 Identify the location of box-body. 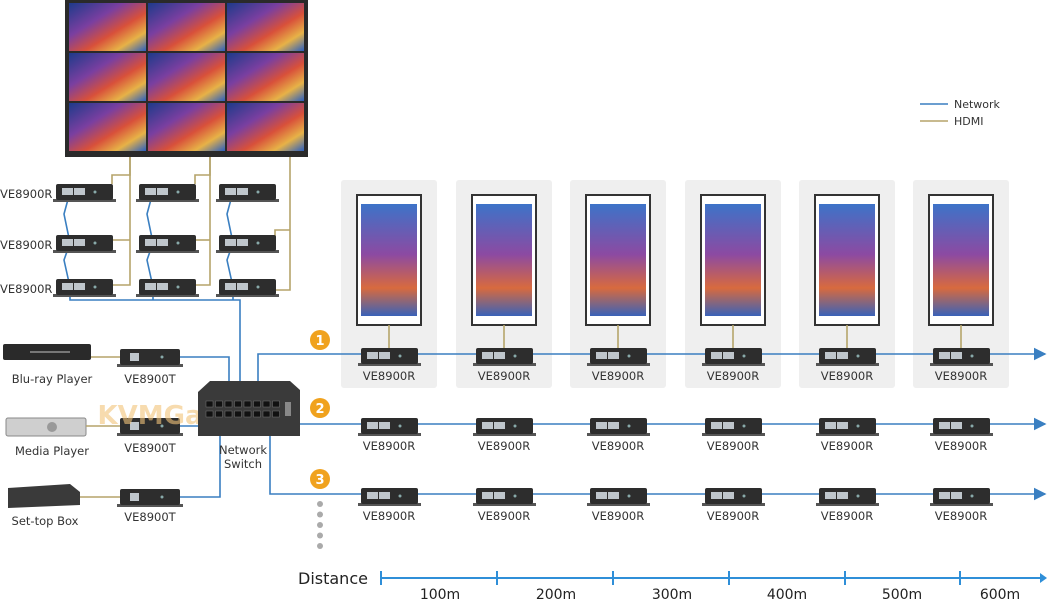
(150, 357).